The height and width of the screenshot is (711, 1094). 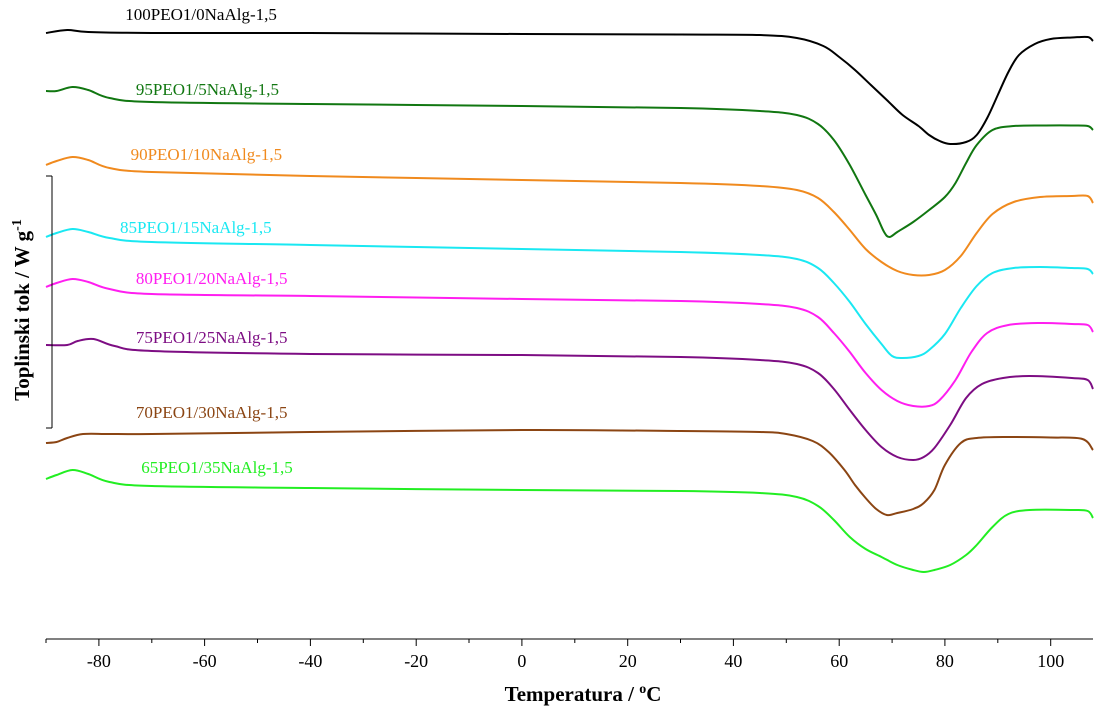 I want to click on x-tick-label-8: 80, so click(x=945, y=661).